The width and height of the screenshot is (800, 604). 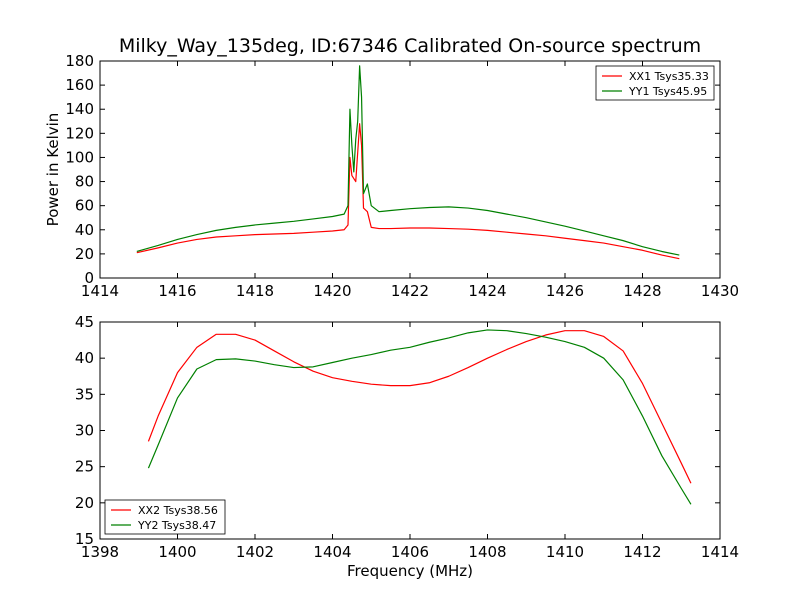 I want to click on x-axis-label-1: Frequency (MHz), so click(x=410, y=571).